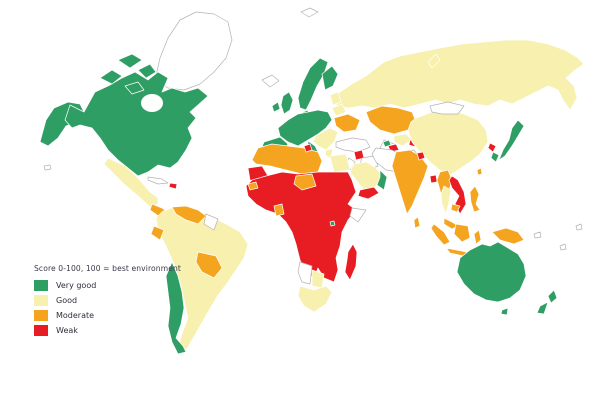  What do you see at coordinates (157, 233) in the screenshot?
I see `region-ecuador` at bounding box center [157, 233].